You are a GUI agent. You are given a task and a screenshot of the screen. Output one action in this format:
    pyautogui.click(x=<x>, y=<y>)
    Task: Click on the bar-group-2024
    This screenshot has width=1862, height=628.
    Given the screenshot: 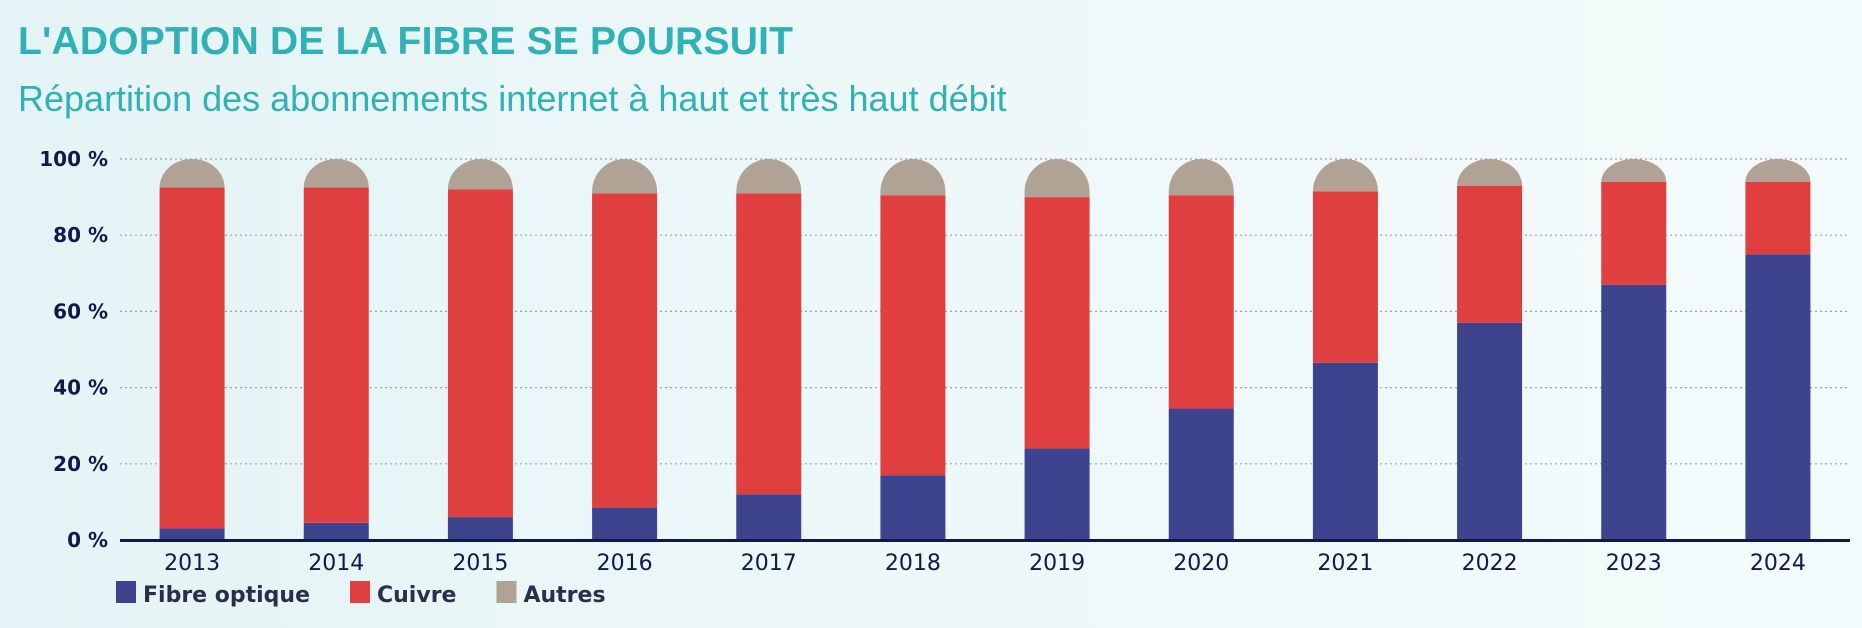 What is the action you would take?
    pyautogui.click(x=1778, y=349)
    